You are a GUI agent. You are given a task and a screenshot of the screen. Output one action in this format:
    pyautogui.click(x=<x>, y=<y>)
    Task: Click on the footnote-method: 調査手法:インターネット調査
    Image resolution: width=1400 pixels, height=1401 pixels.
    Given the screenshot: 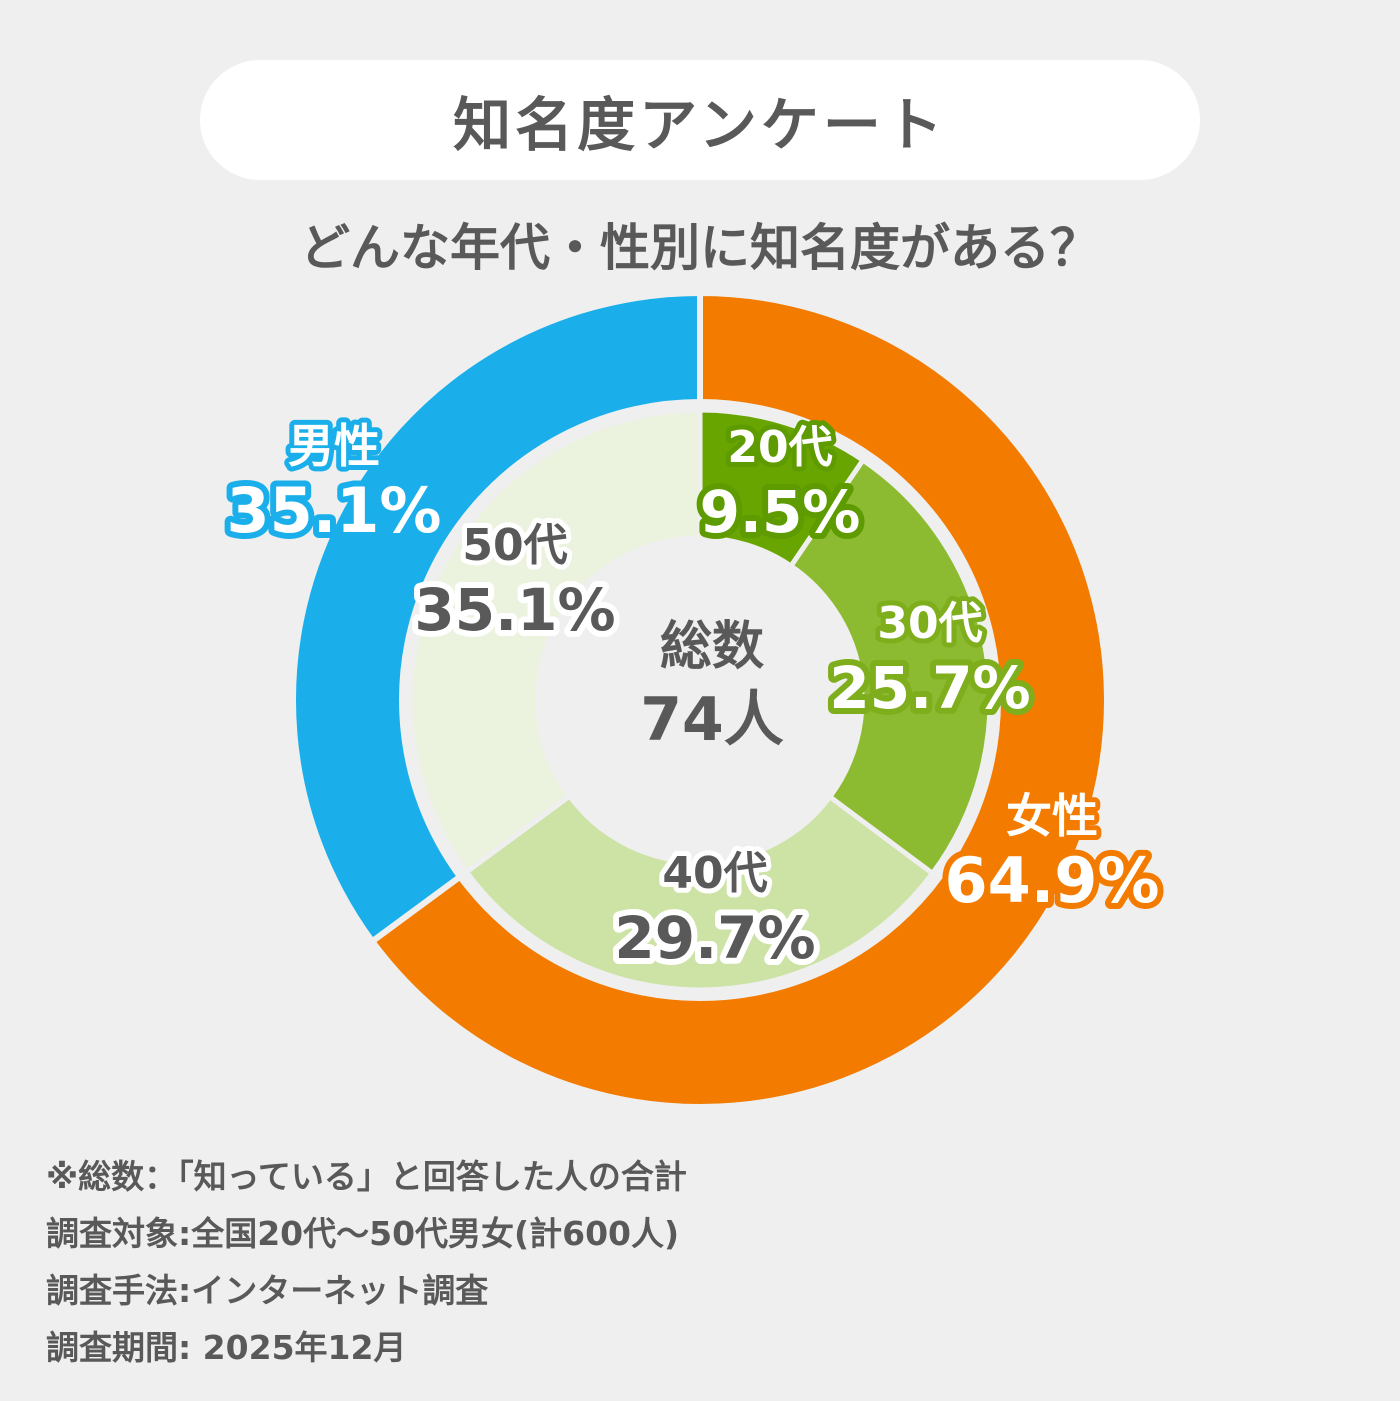 What is the action you would take?
    pyautogui.click(x=267, y=1290)
    